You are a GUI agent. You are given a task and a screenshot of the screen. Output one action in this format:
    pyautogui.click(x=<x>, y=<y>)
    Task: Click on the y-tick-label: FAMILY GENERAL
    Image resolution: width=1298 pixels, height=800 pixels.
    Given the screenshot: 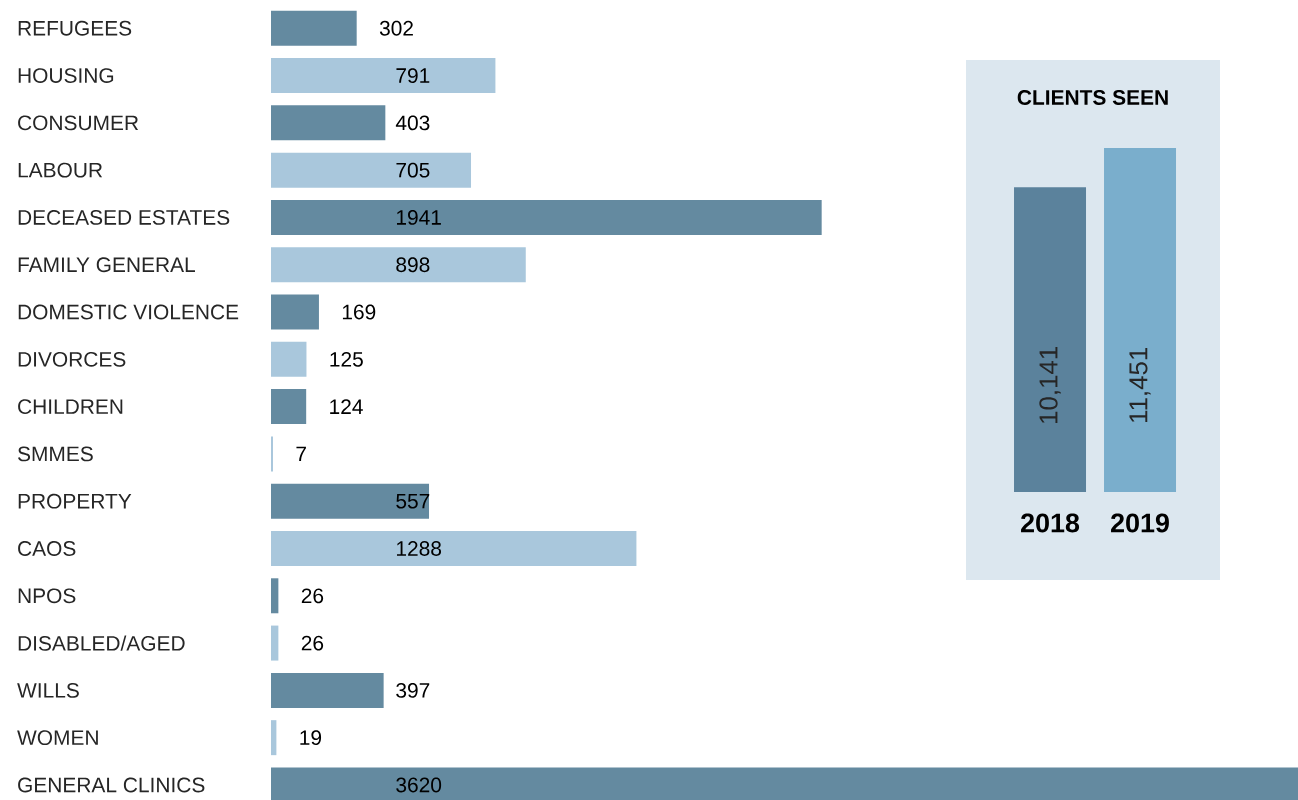 What is the action you would take?
    pyautogui.click(x=106, y=265)
    